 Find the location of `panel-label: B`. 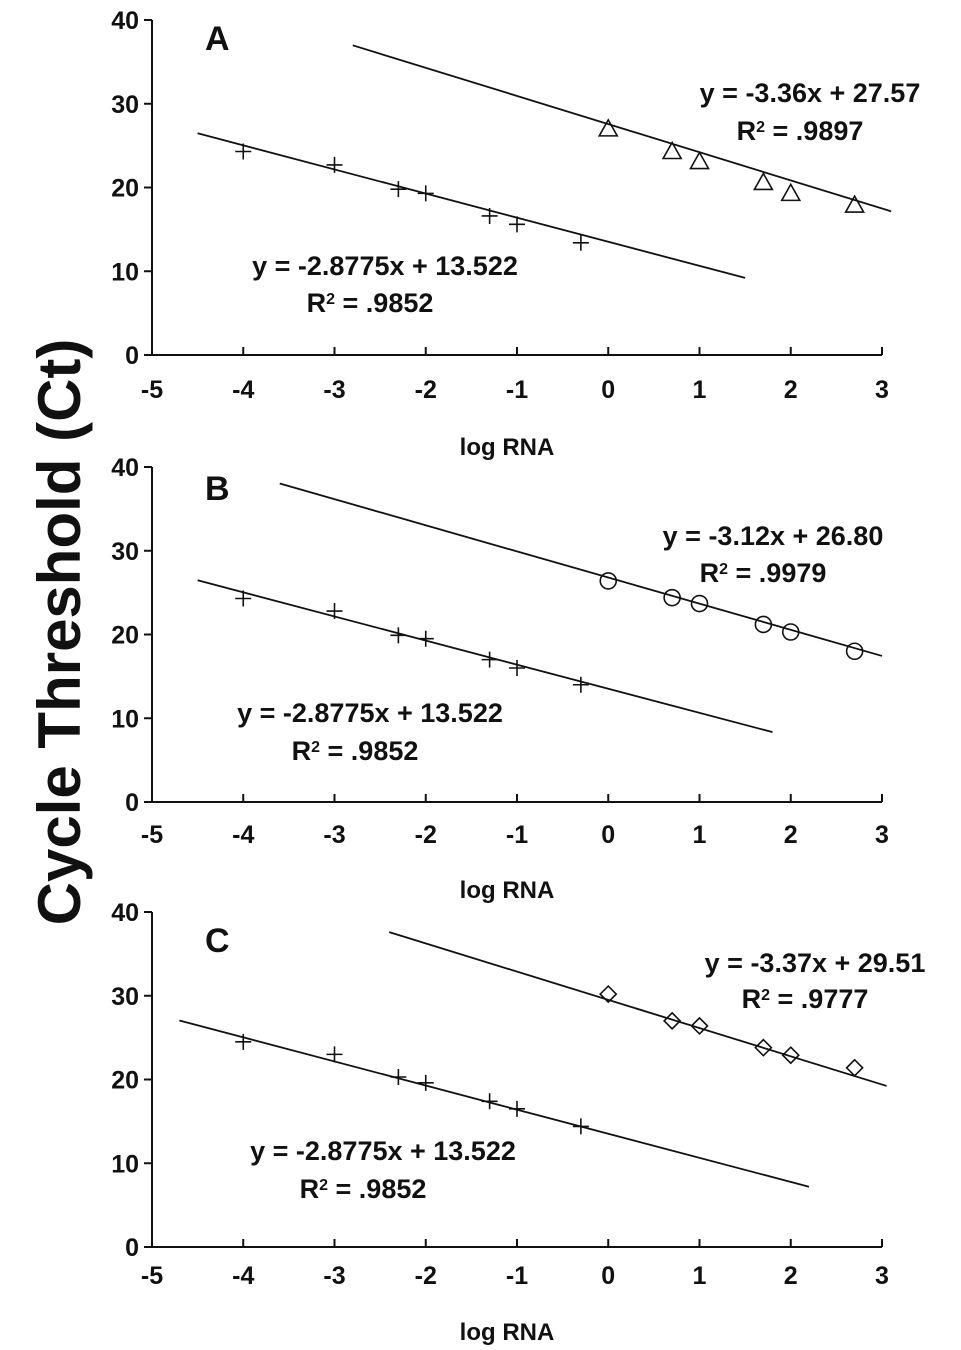

panel-label: B is located at coordinates (217, 489).